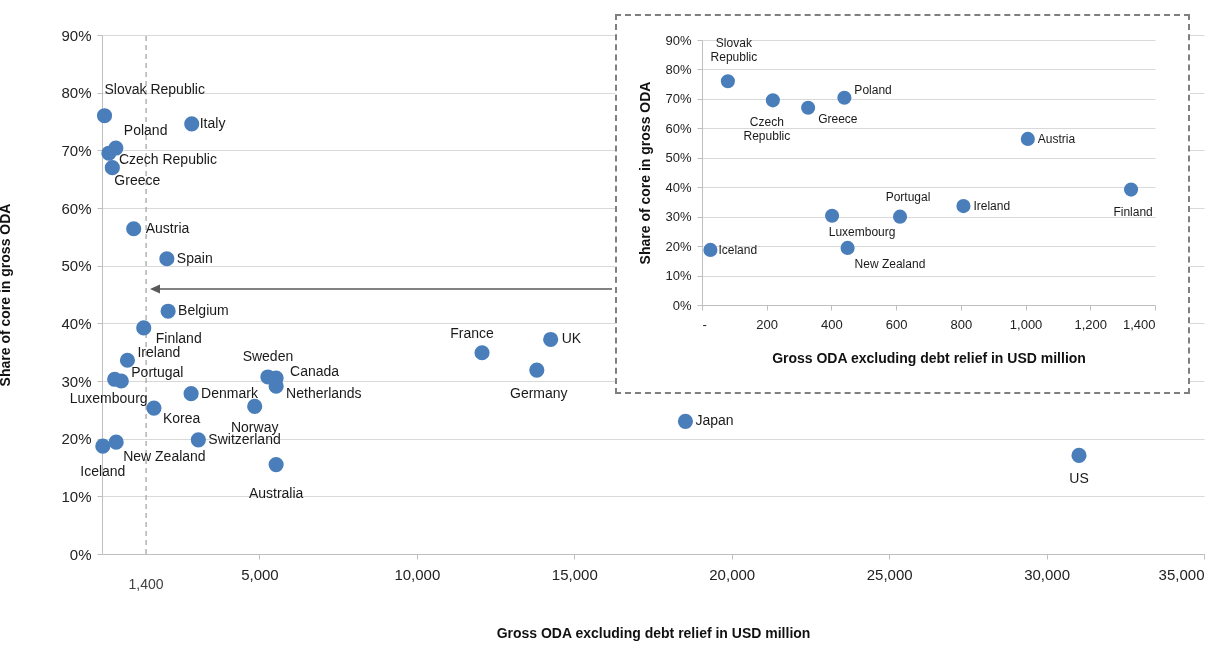  I want to click on x-tick-label: 400, so click(832, 324).